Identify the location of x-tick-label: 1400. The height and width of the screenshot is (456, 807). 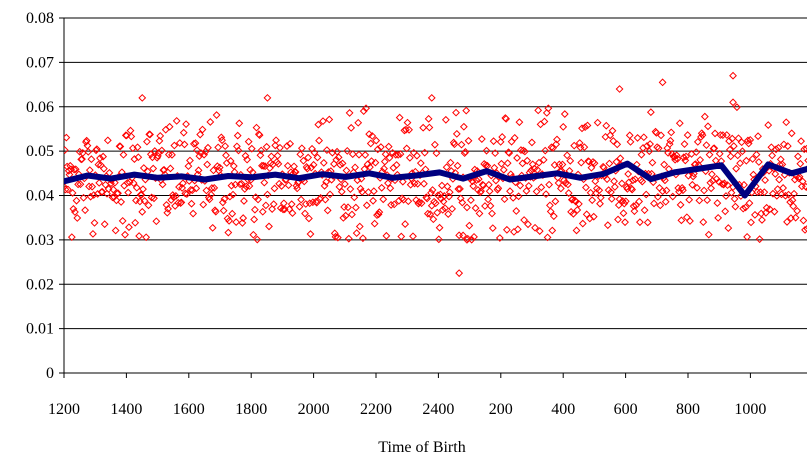
(126, 409).